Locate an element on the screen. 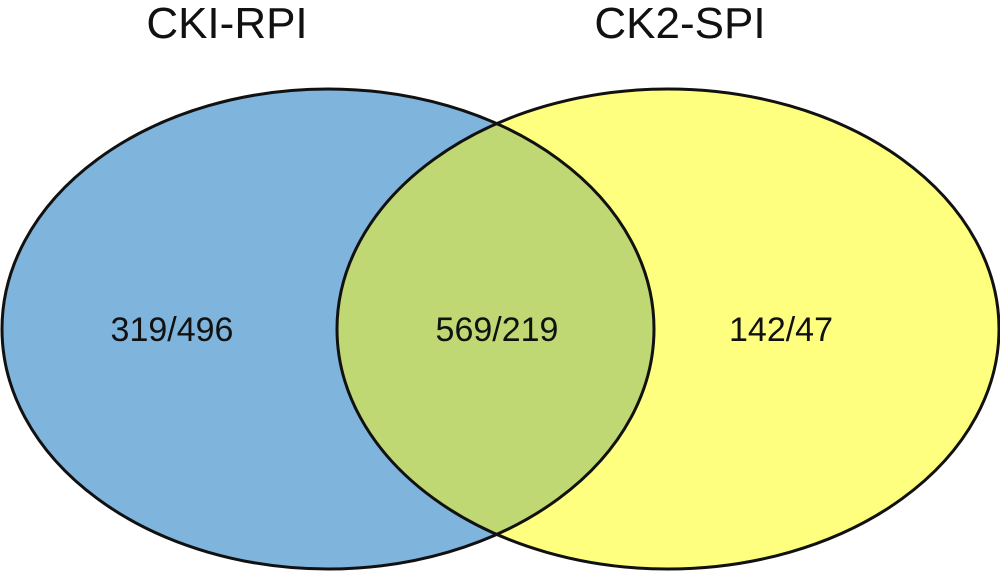 This screenshot has height=579, width=1000. region-label-ck2-spi-only: 142/47 is located at coordinates (781, 330).